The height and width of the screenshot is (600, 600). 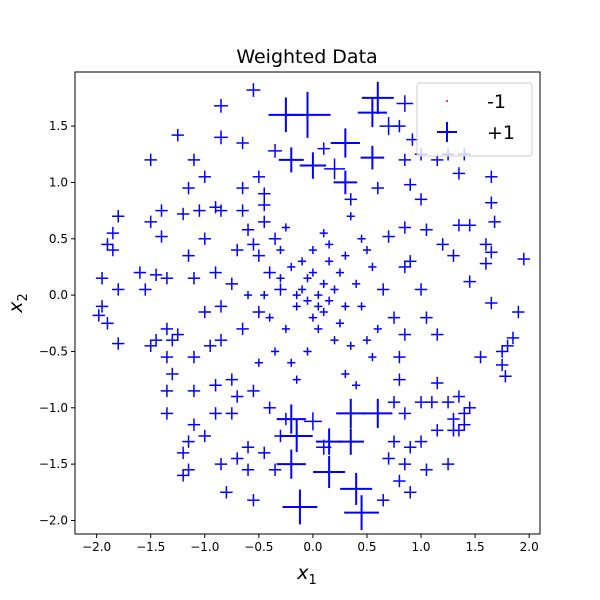 What do you see at coordinates (310, 544) in the screenshot?
I see `x-axis: −2.0 −1.5 −1.0 −0.5 0.0 0.5 1.0 1.5 2.0` at bounding box center [310, 544].